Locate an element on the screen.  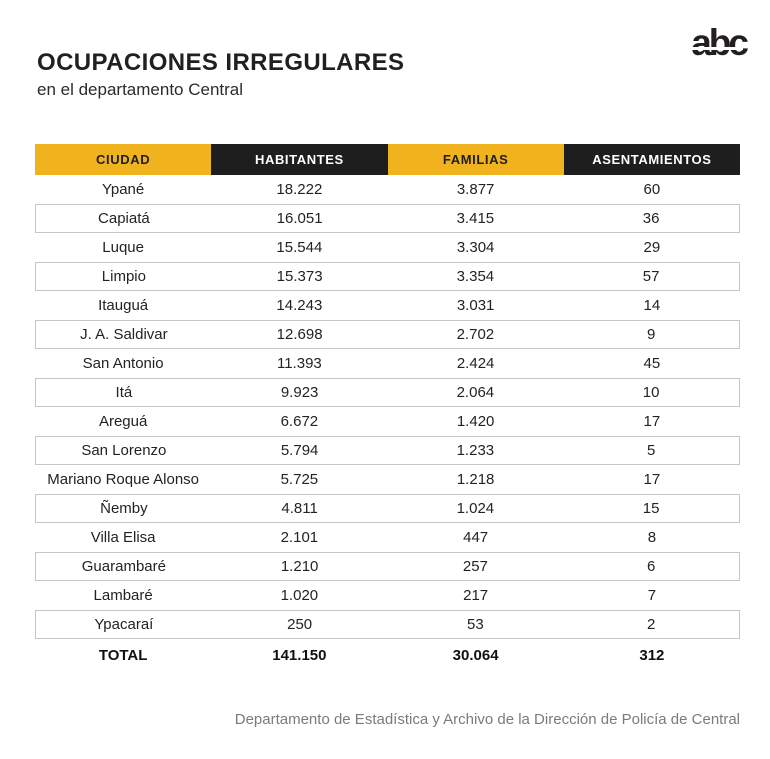
table-row: Itauguá 14.243 3.031 14 is located at coordinates (387, 305).